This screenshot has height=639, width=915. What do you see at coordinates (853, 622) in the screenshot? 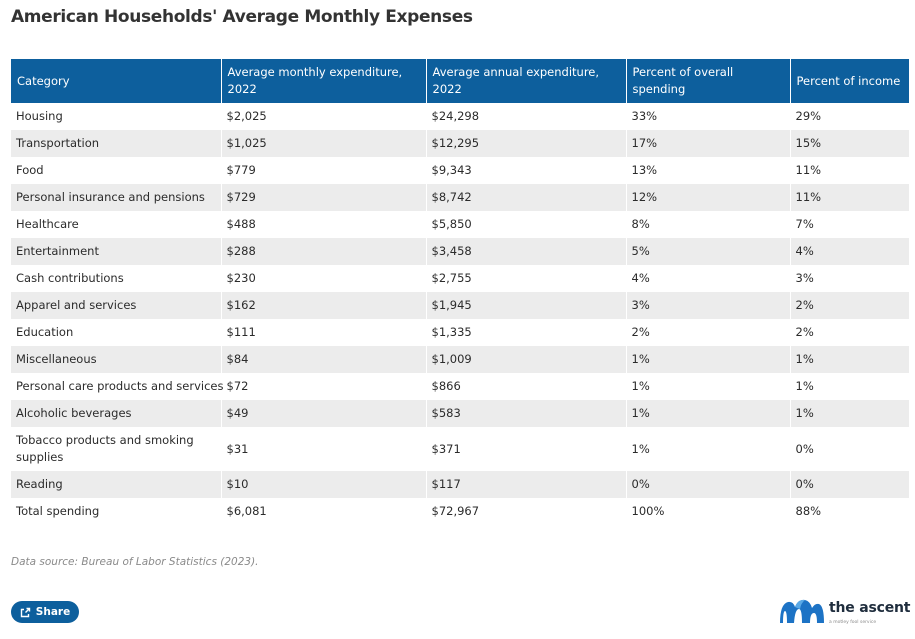
I see `brand-tagline: a motley fool service` at bounding box center [853, 622].